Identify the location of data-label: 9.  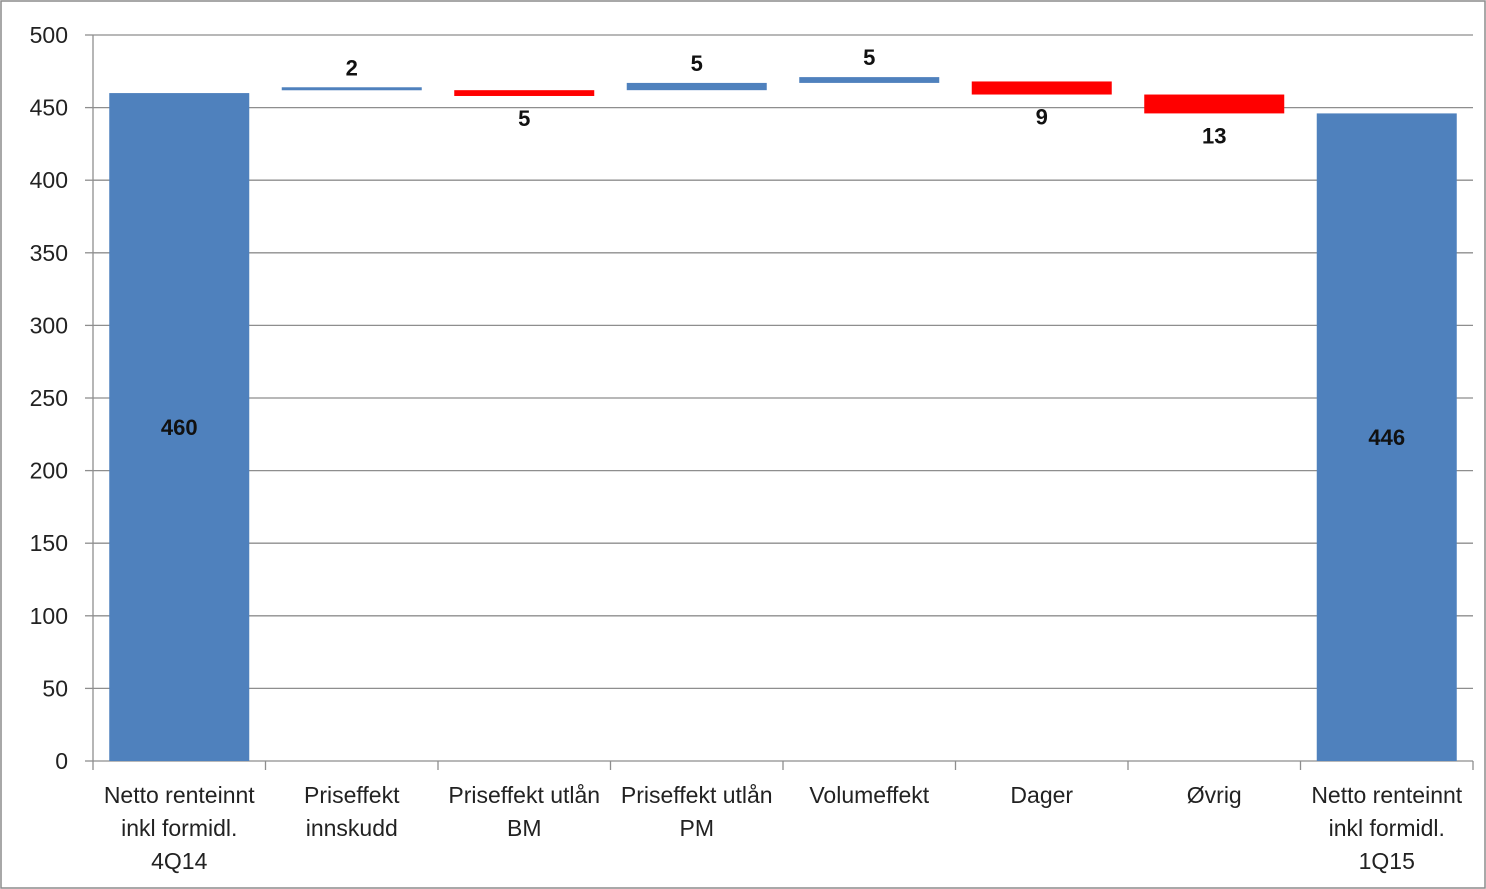
(1042, 117).